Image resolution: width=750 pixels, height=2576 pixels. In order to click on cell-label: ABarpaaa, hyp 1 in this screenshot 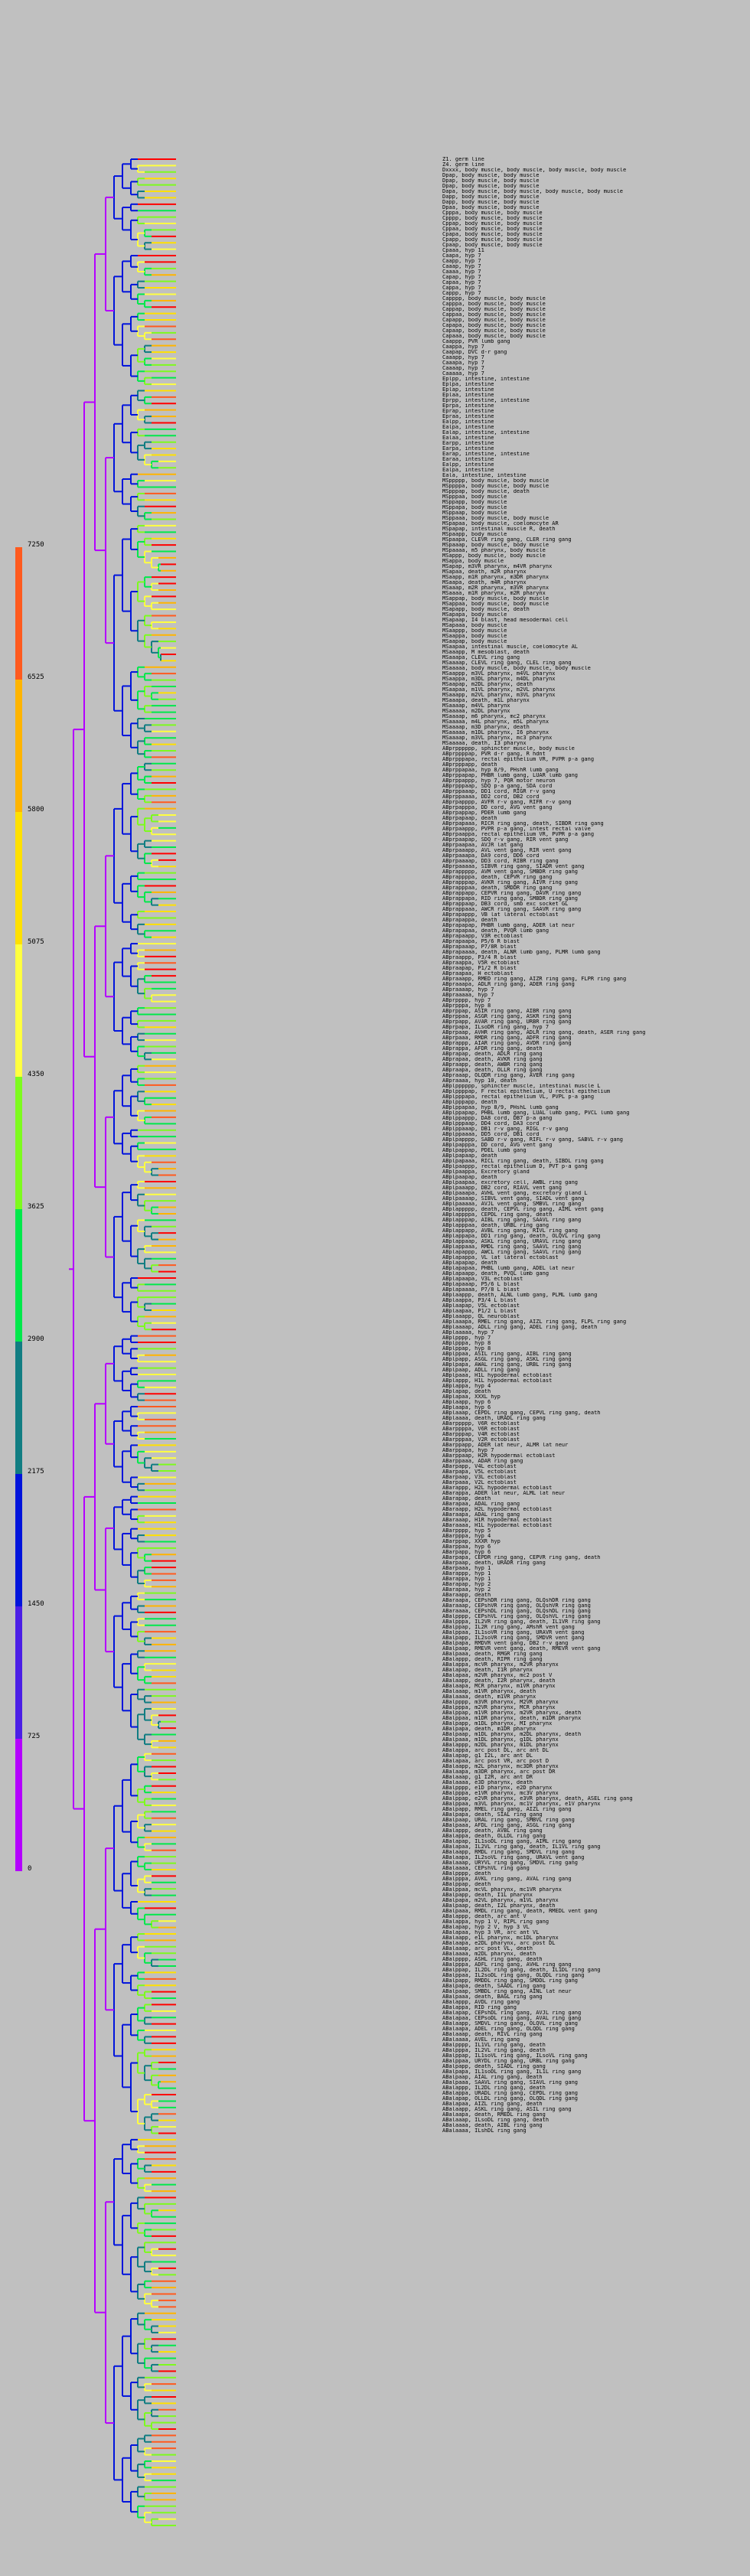, I will do `click(466, 1569)`.